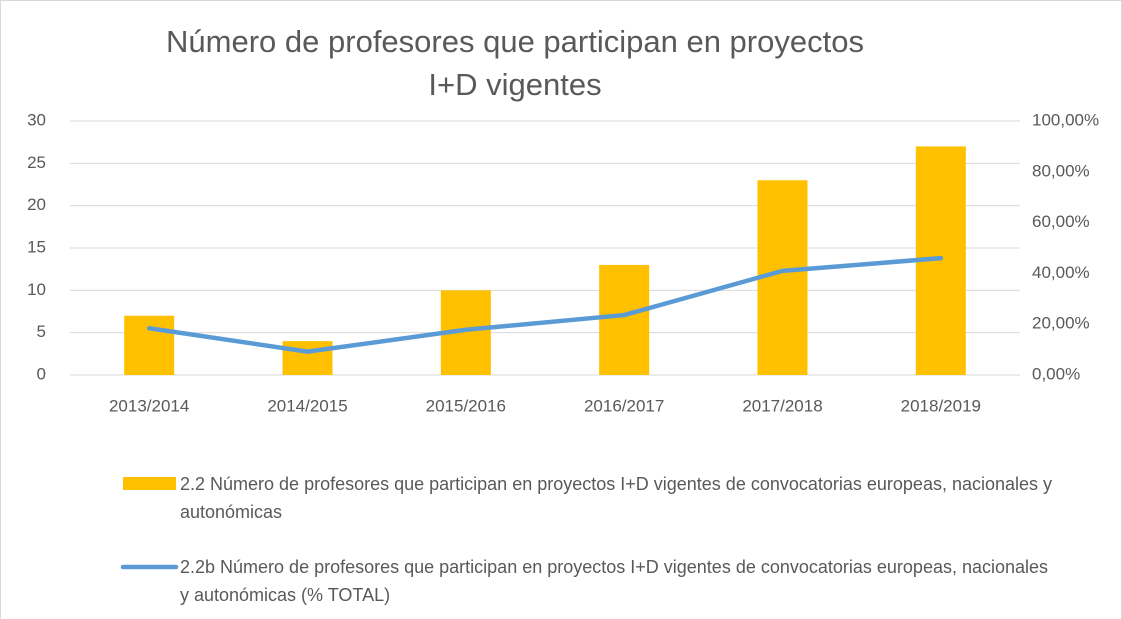  Describe the element at coordinates (624, 405) in the screenshot. I see `x-tick-label: 2016/2017` at that location.